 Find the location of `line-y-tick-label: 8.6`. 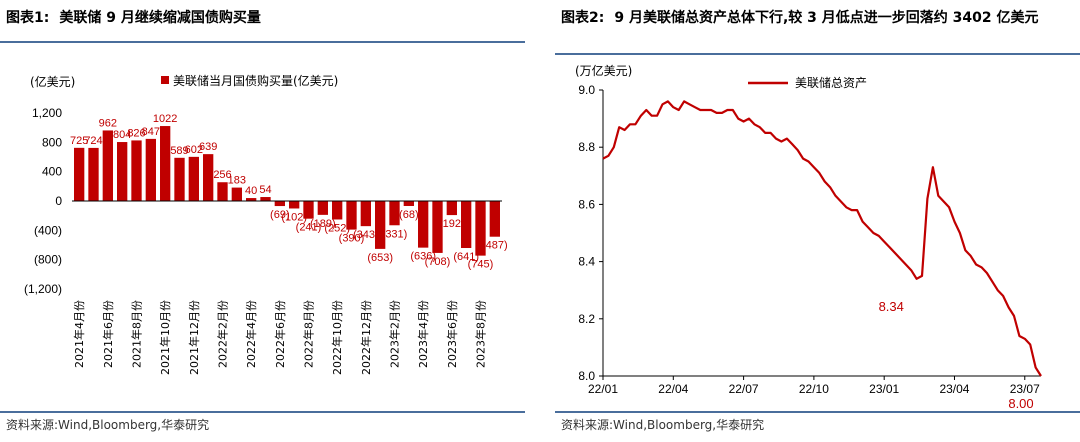

line-y-tick-label: 8.6 is located at coordinates (586, 204).